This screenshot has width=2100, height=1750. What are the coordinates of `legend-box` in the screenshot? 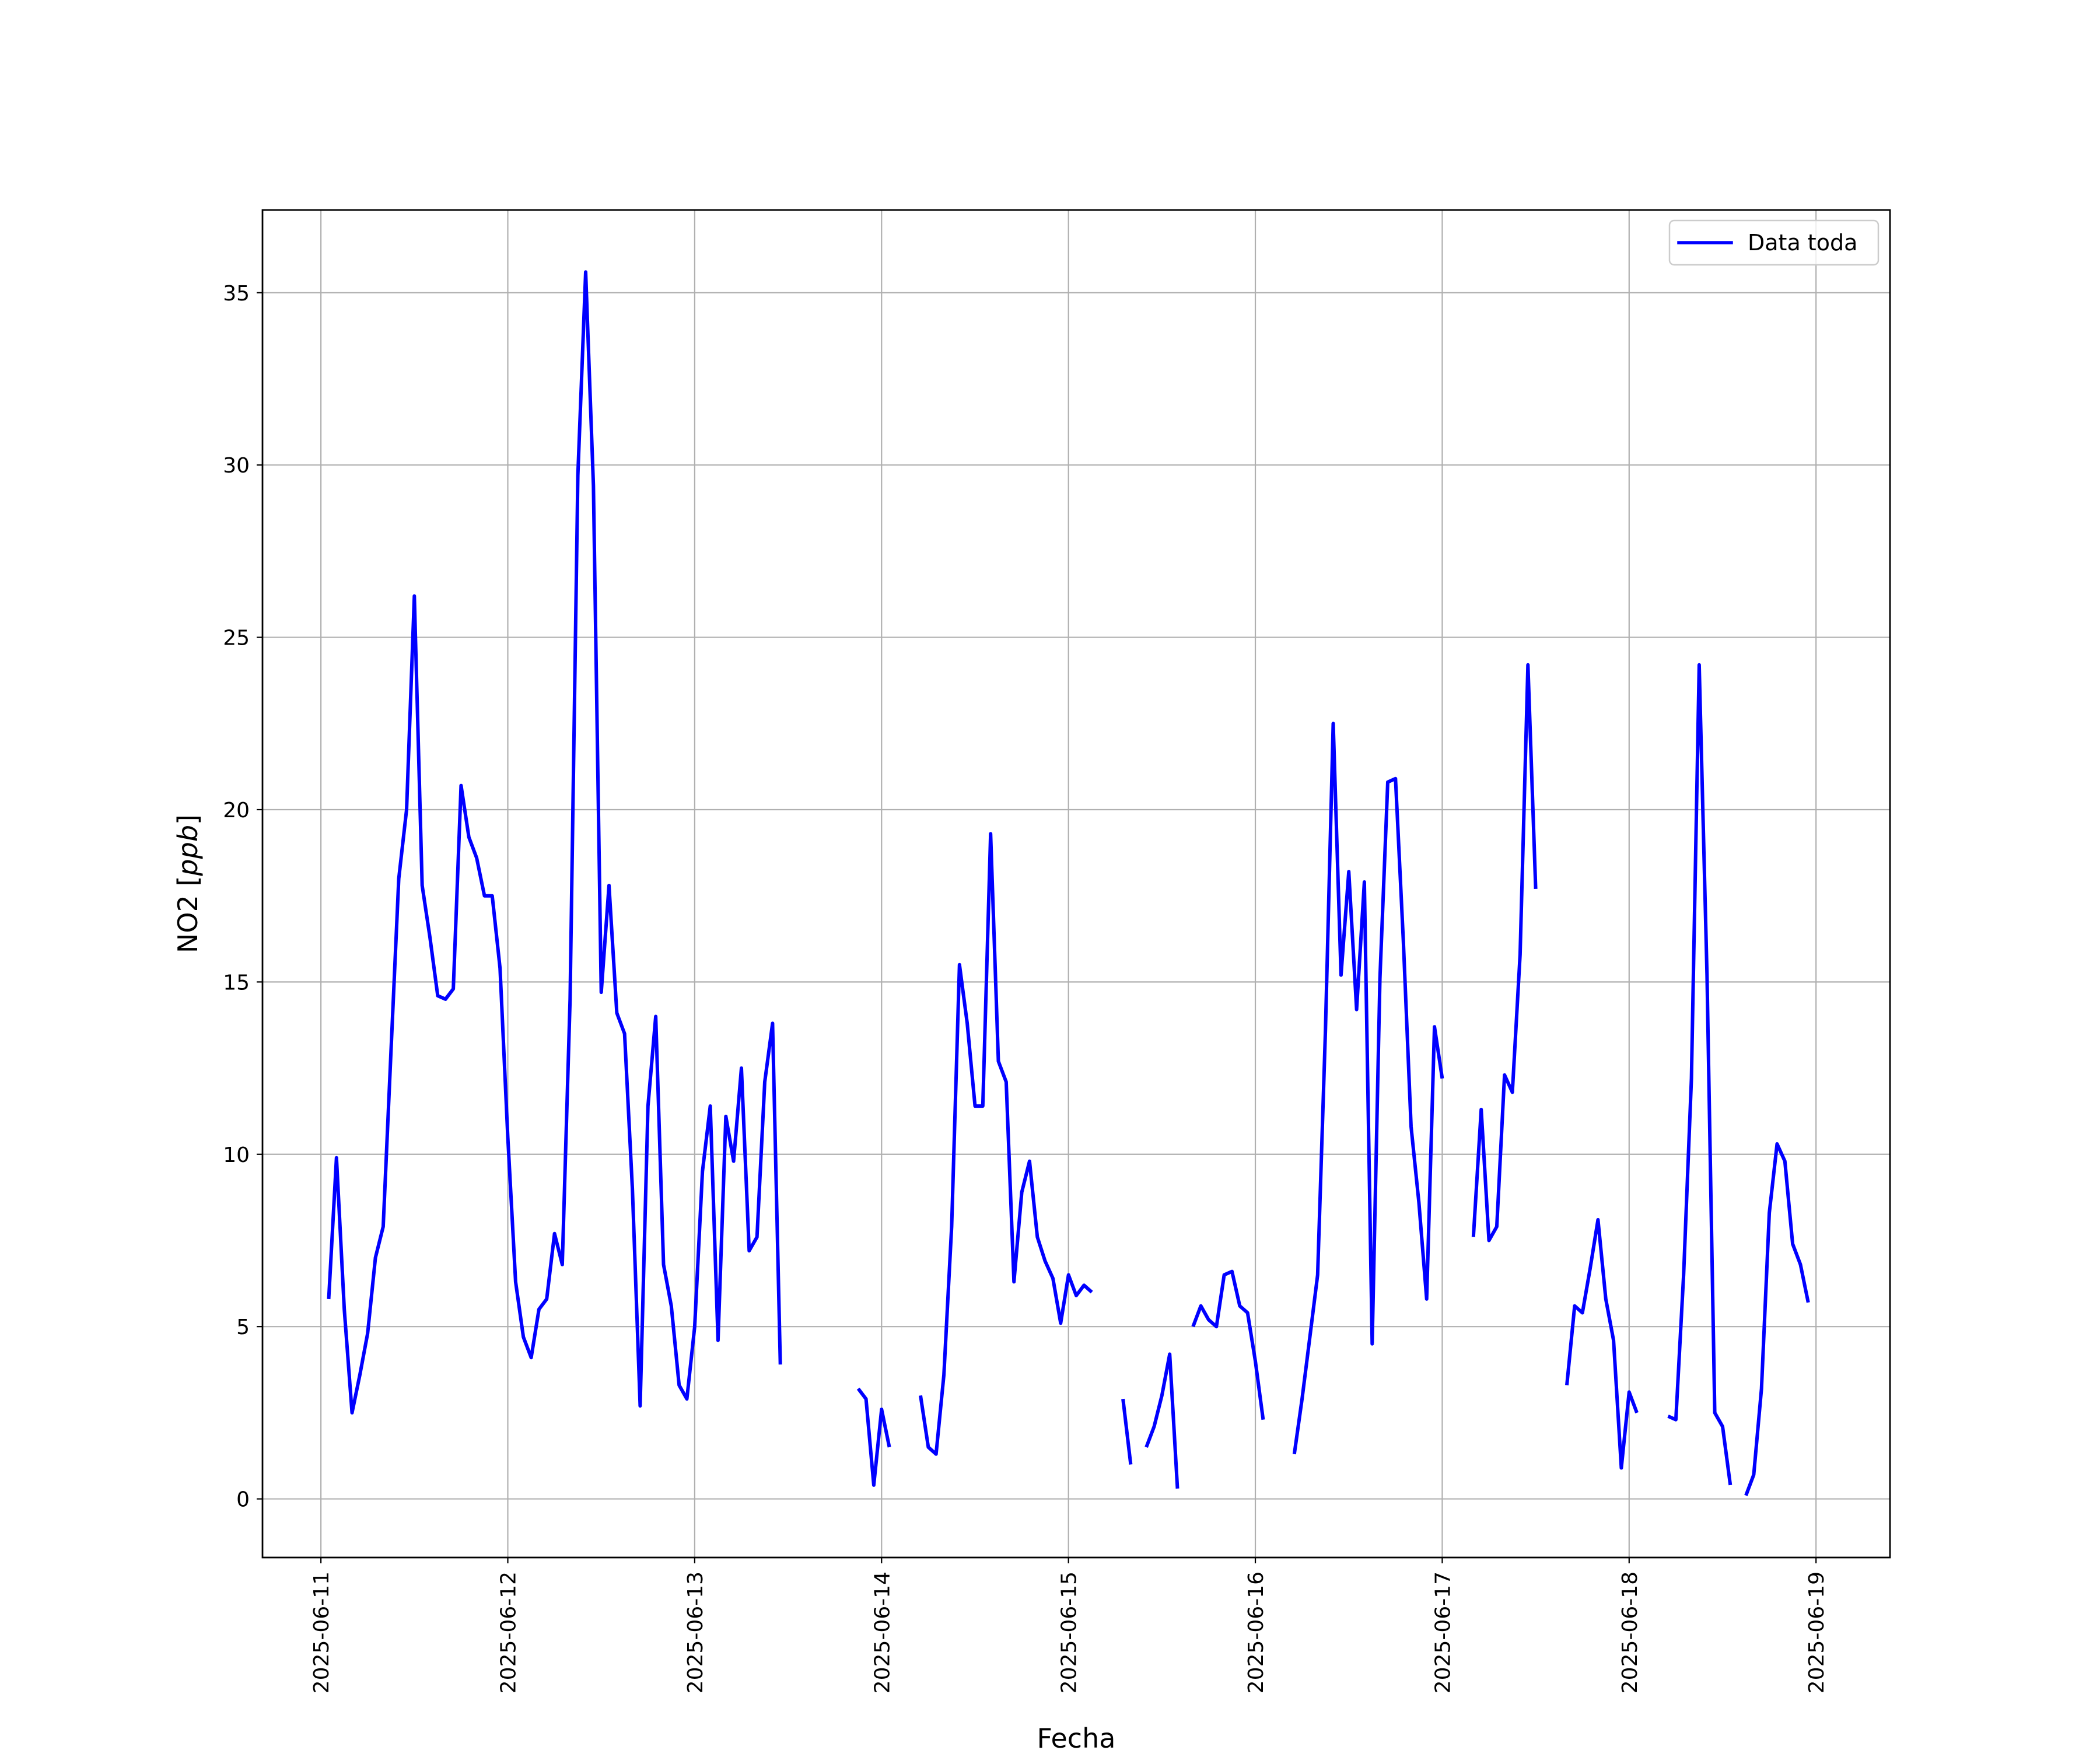 It's located at (1774, 242).